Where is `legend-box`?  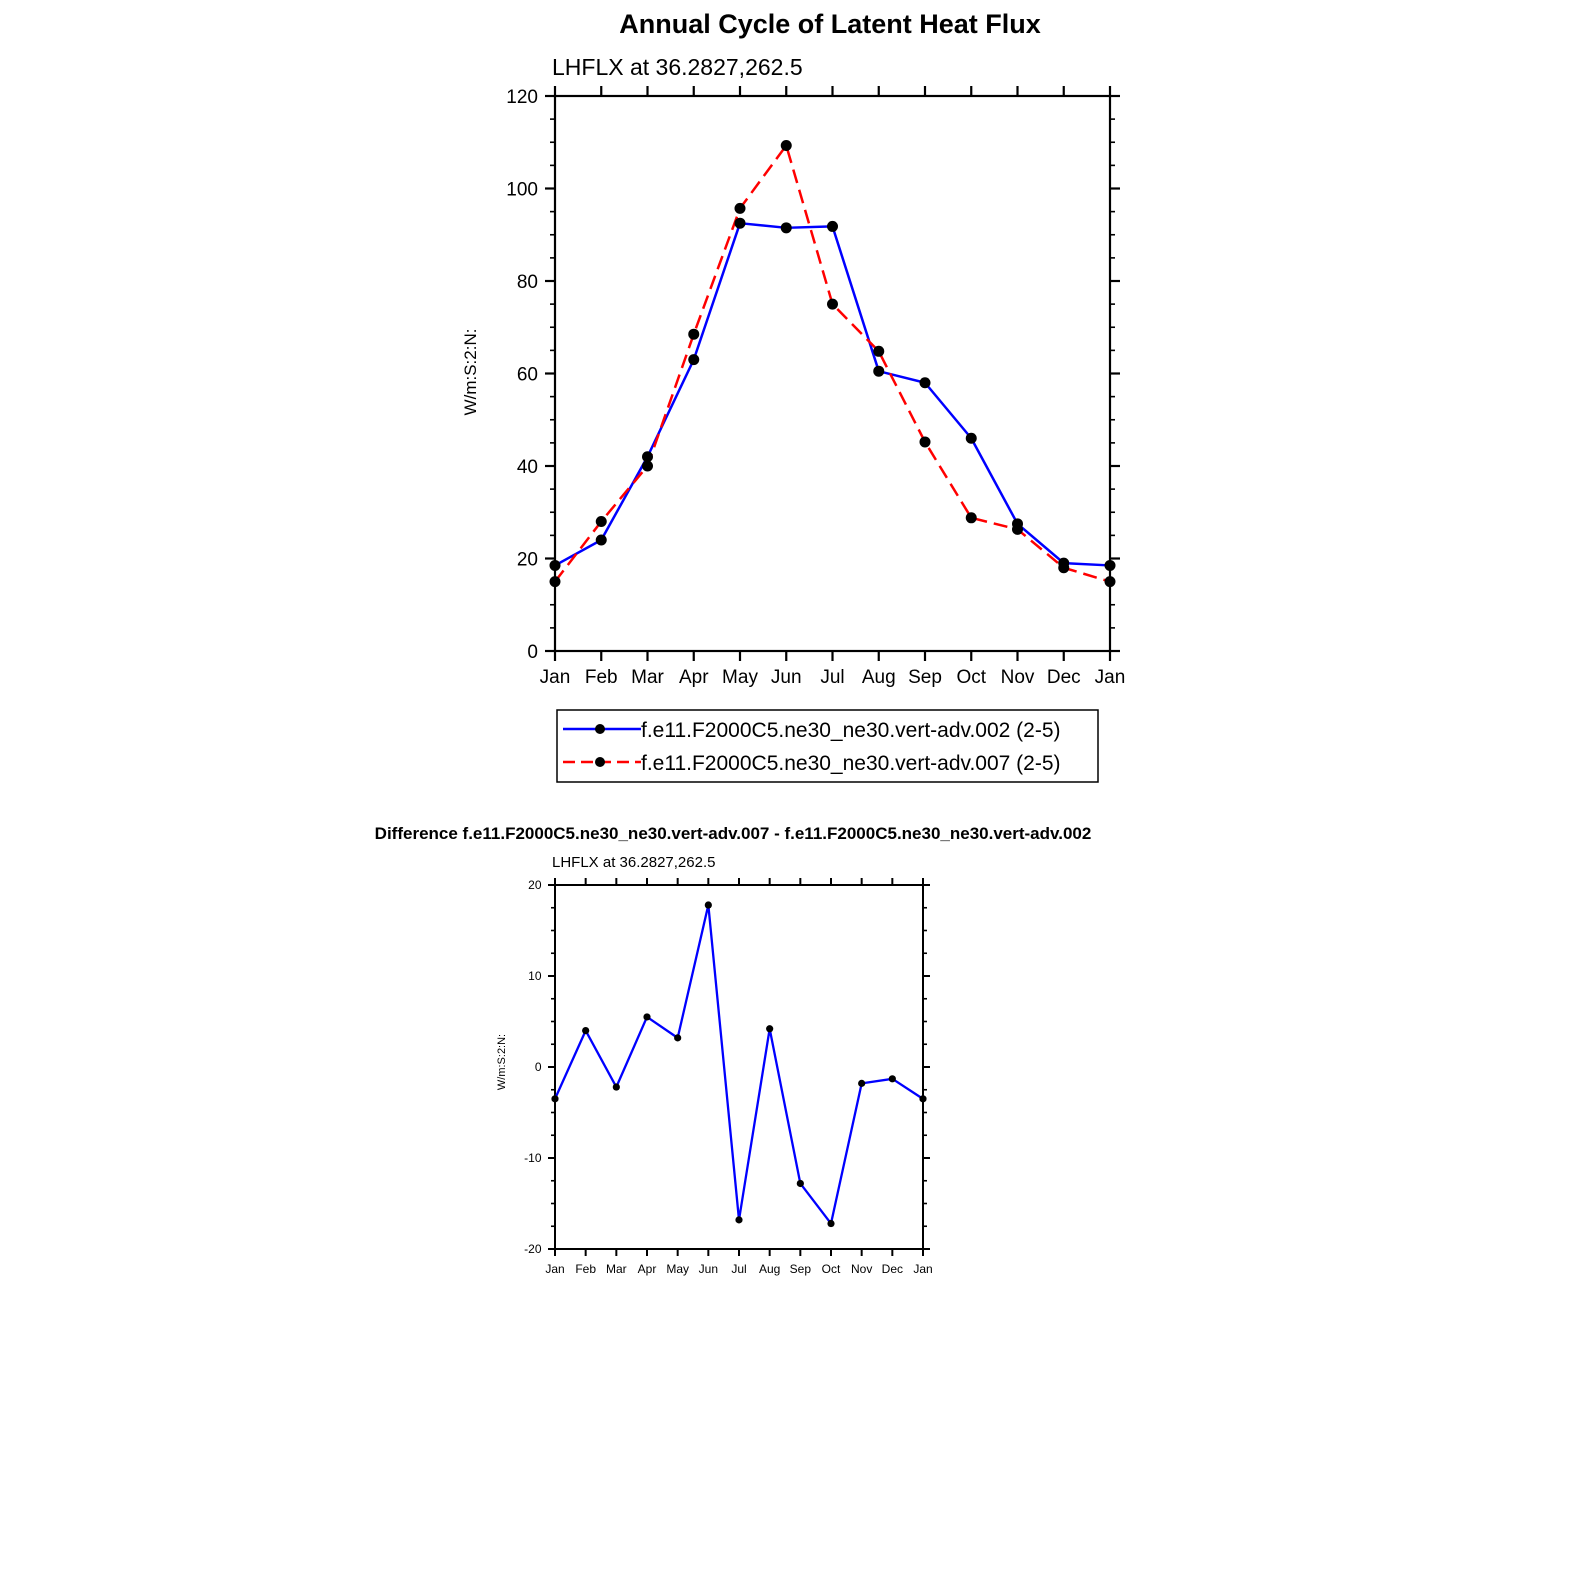
legend-box is located at coordinates (827, 746).